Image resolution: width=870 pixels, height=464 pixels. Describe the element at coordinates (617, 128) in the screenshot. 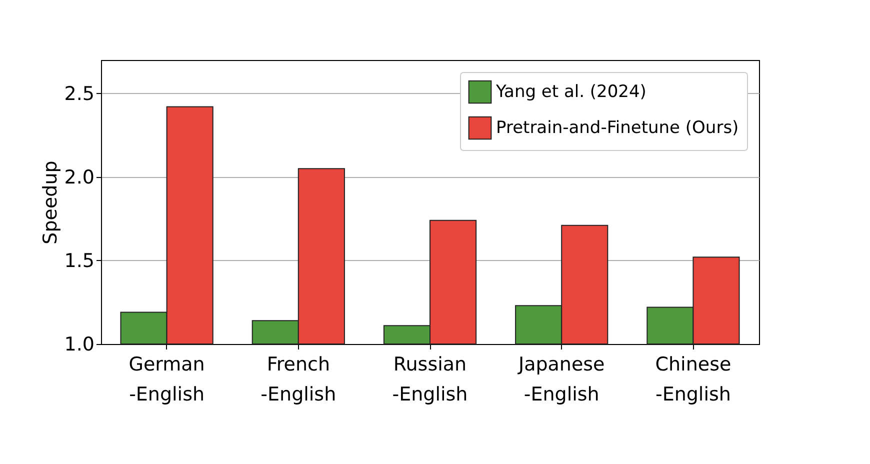

I see `legend-label: Pretrain-and-Finetune (Ours)` at that location.